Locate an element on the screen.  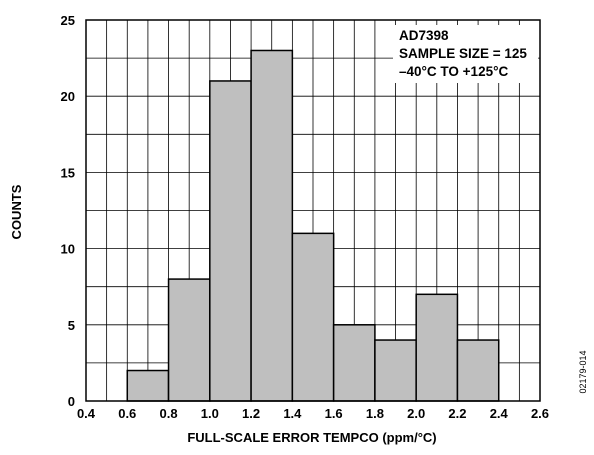
x-axis-title: FULL-SCALE ERROR TEMPCO (ppm/°C) is located at coordinates (311, 437).